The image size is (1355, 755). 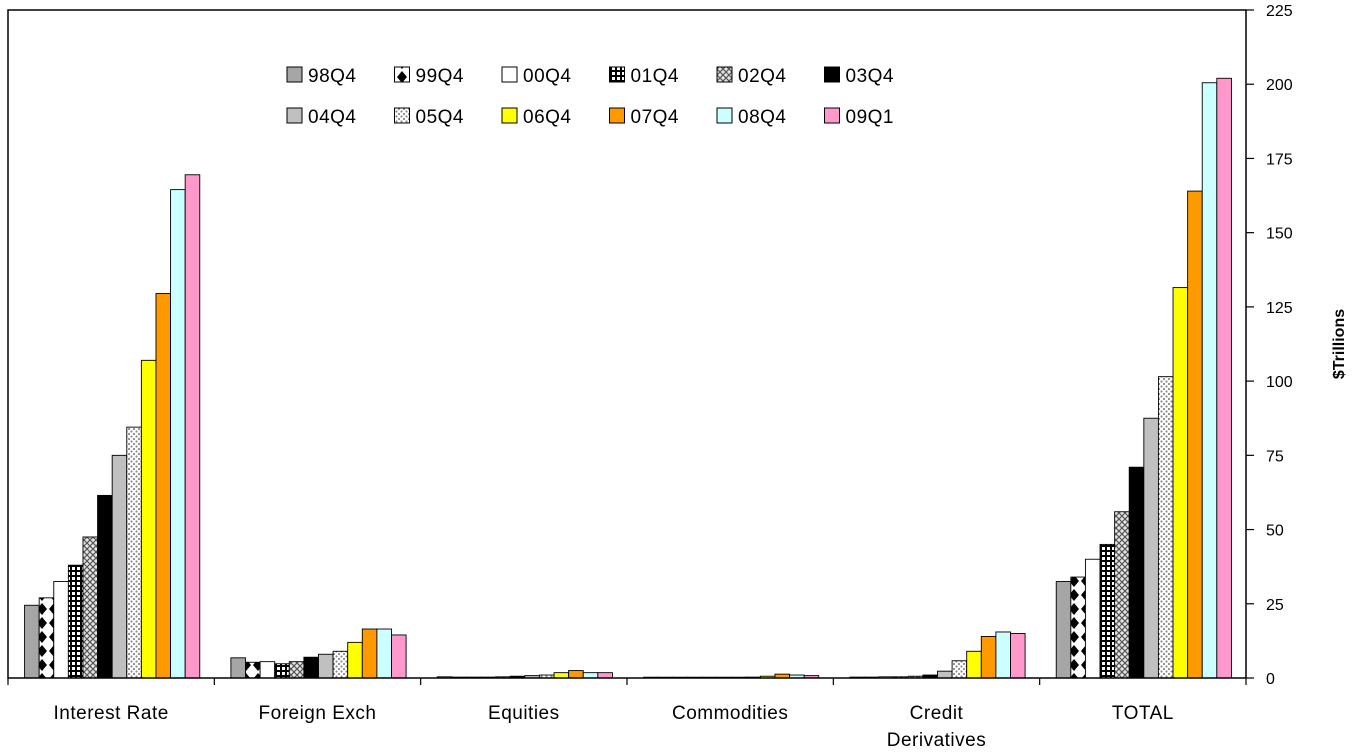 I want to click on y-tick-label: 200, so click(x=1279, y=85).